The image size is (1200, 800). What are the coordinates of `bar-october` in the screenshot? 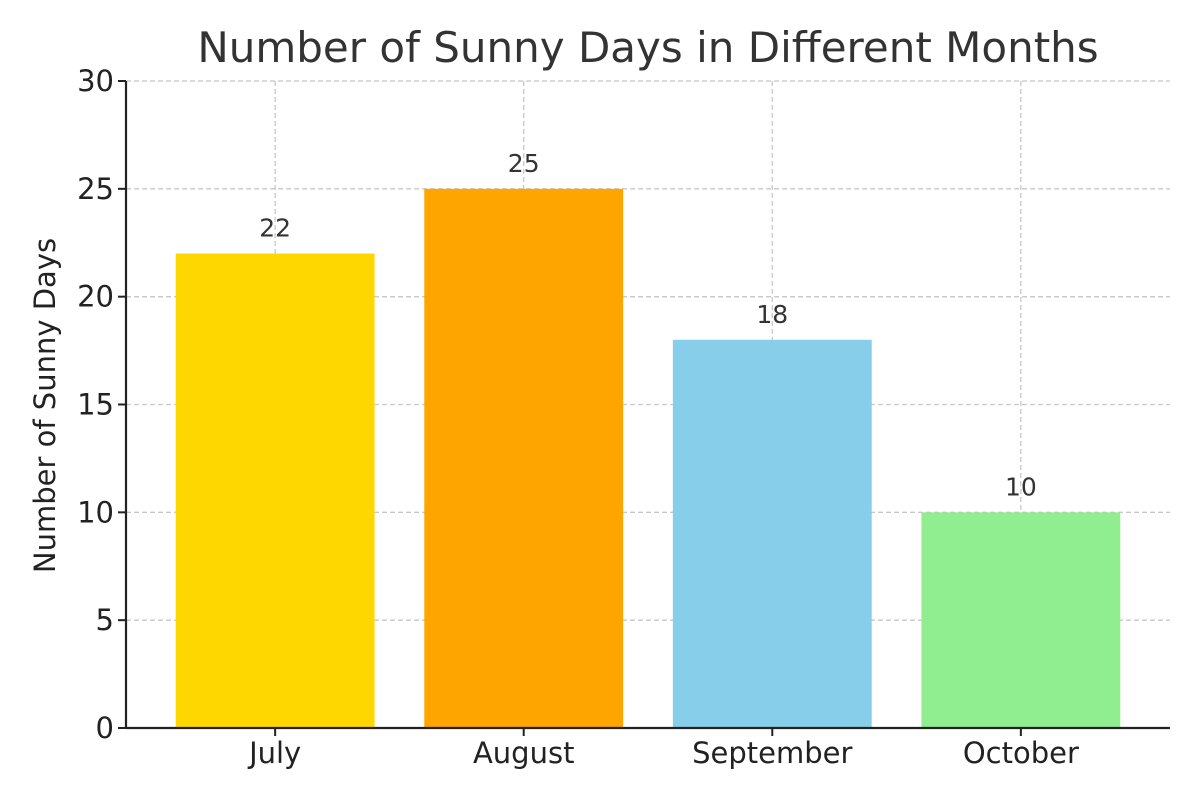 It's located at (1021, 620).